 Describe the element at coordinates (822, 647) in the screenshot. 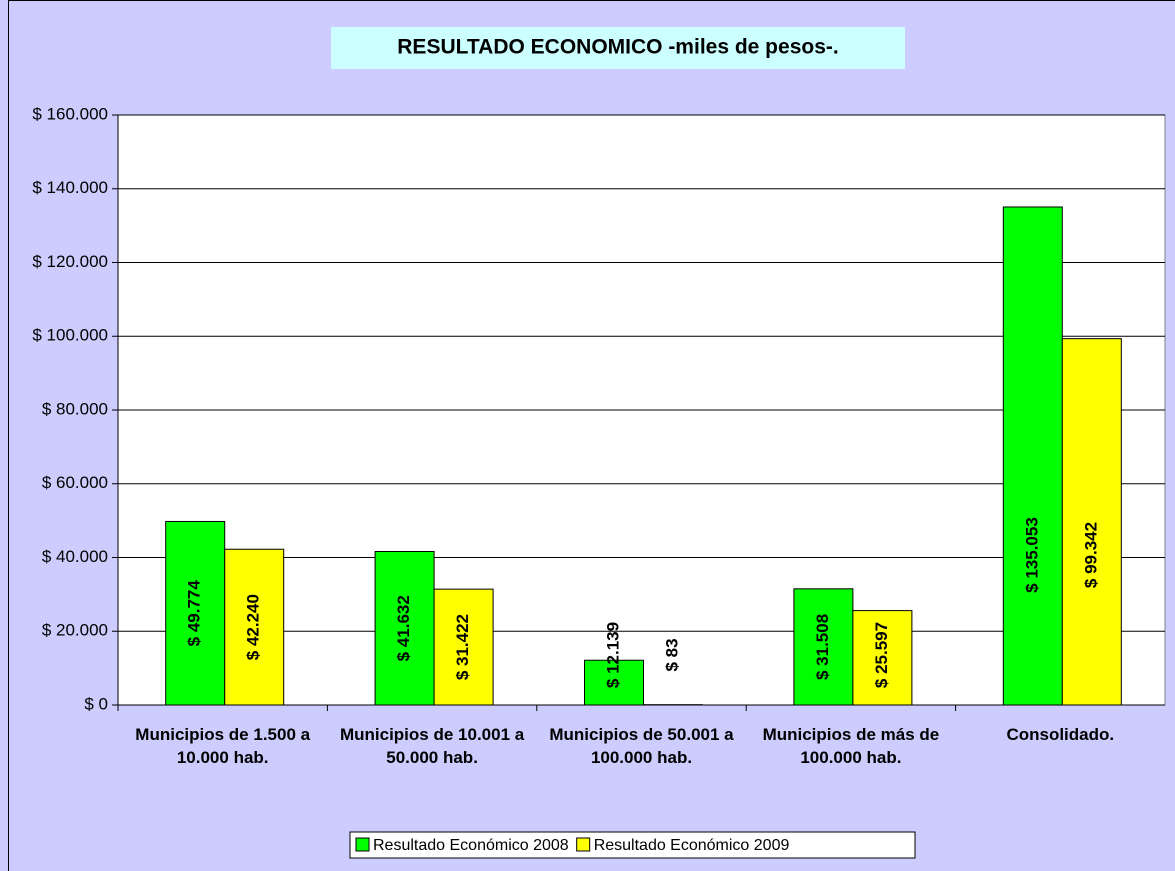

I see `data-label: $ 31.508` at that location.